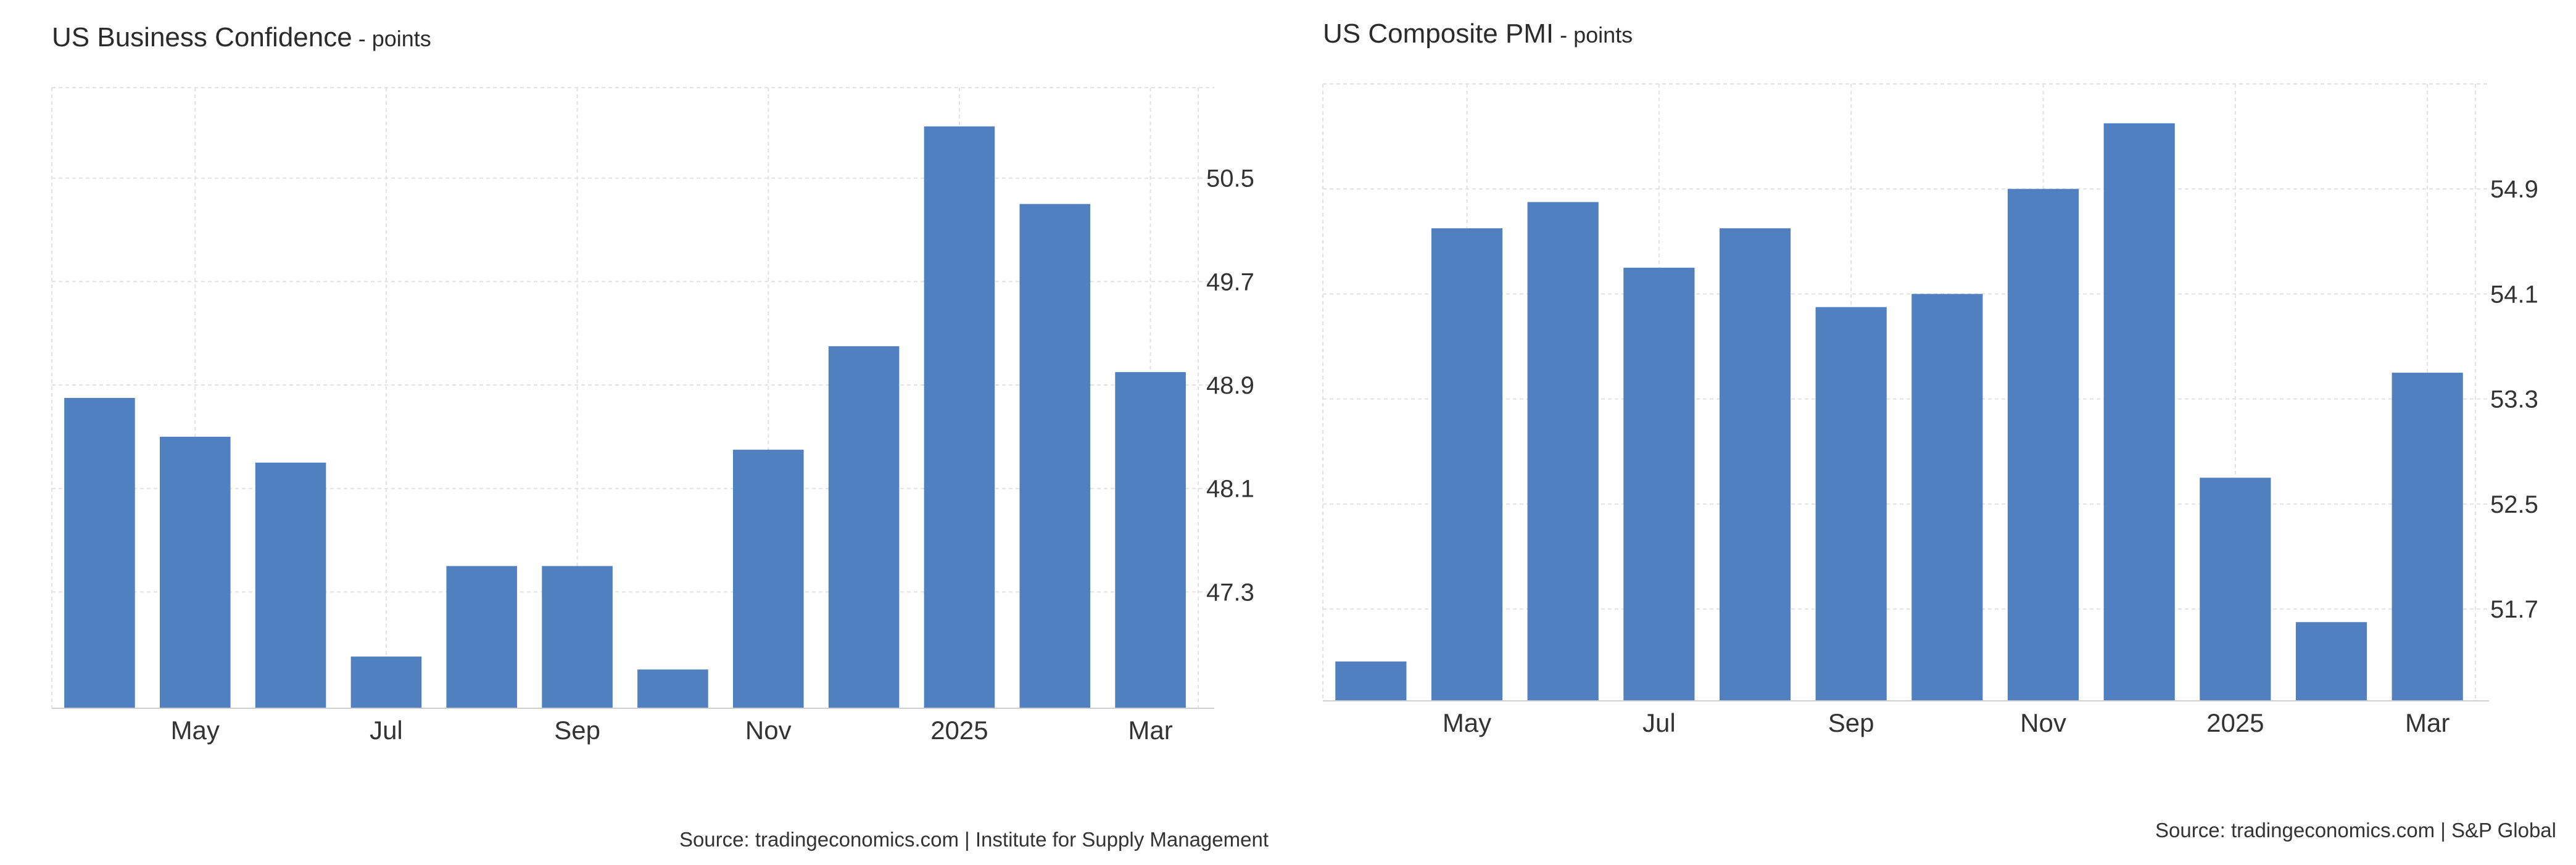 The height and width of the screenshot is (865, 2576). Describe the element at coordinates (2514, 294) in the screenshot. I see `y-tick-label: 54.1` at that location.